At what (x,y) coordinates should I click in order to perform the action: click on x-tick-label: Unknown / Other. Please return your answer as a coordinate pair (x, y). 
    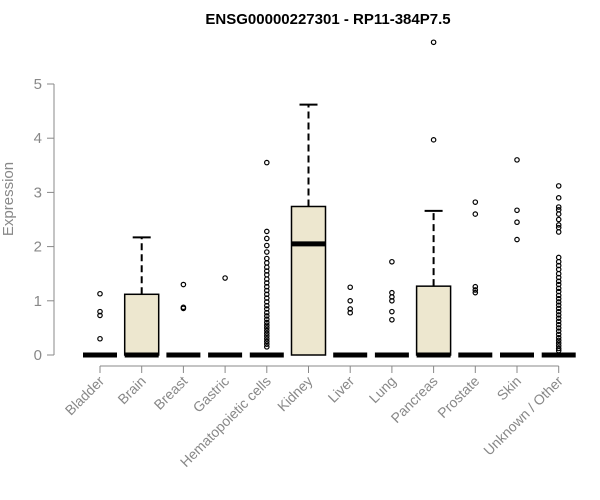
    Looking at the image, I should click on (523, 416).